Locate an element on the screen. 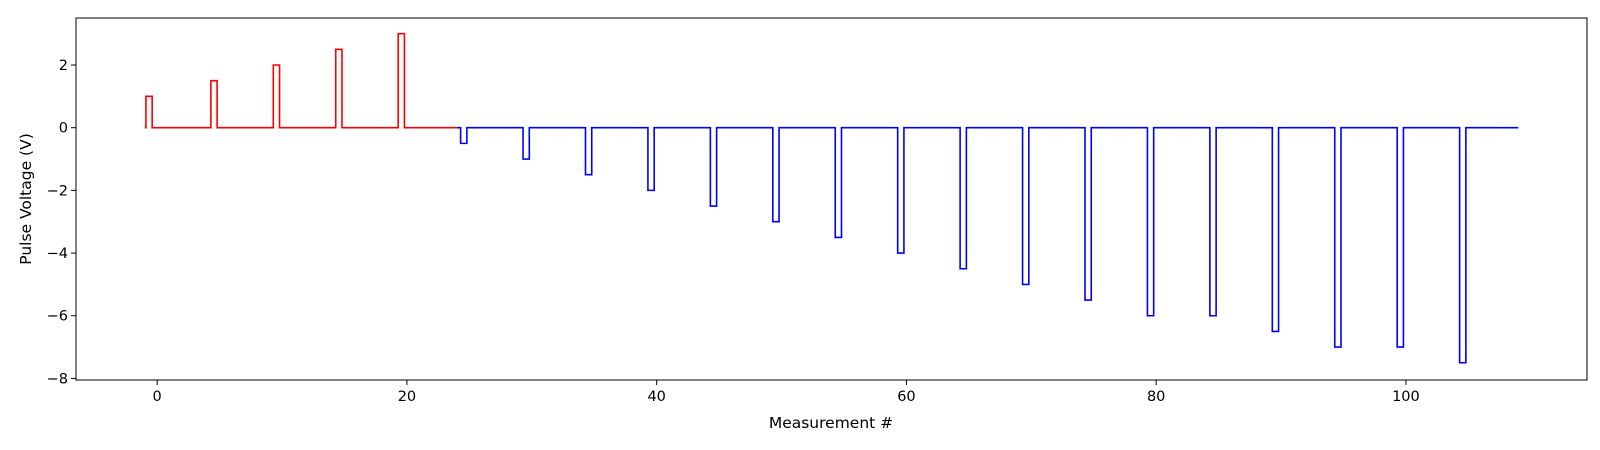  x-axis-ticks: 0 20 40 60 80 100 is located at coordinates (786, 392).